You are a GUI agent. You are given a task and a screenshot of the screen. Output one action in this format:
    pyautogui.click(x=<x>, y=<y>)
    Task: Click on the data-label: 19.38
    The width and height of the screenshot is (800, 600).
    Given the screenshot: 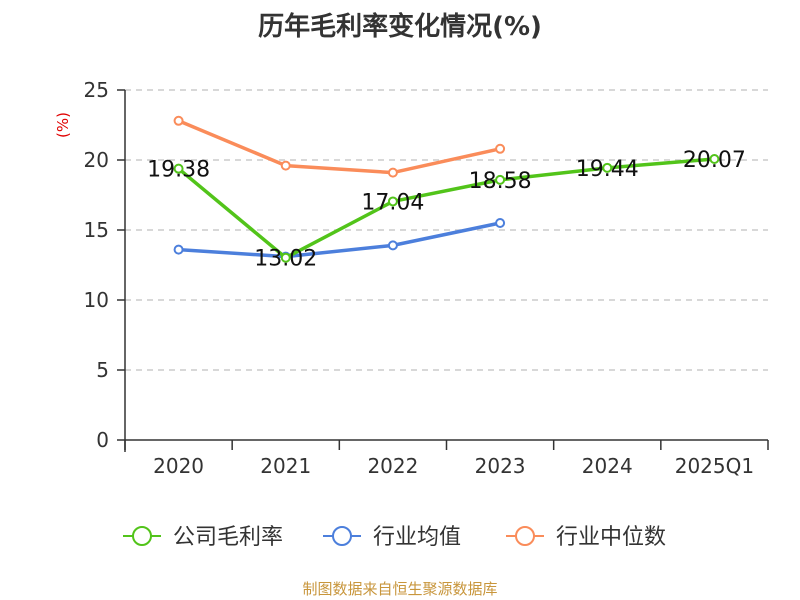 What is the action you would take?
    pyautogui.click(x=178, y=170)
    